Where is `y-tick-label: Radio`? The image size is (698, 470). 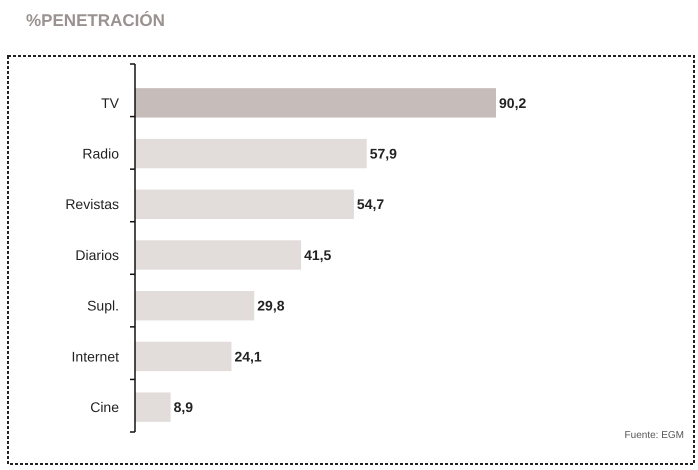 y-tick-label: Radio is located at coordinates (101, 153).